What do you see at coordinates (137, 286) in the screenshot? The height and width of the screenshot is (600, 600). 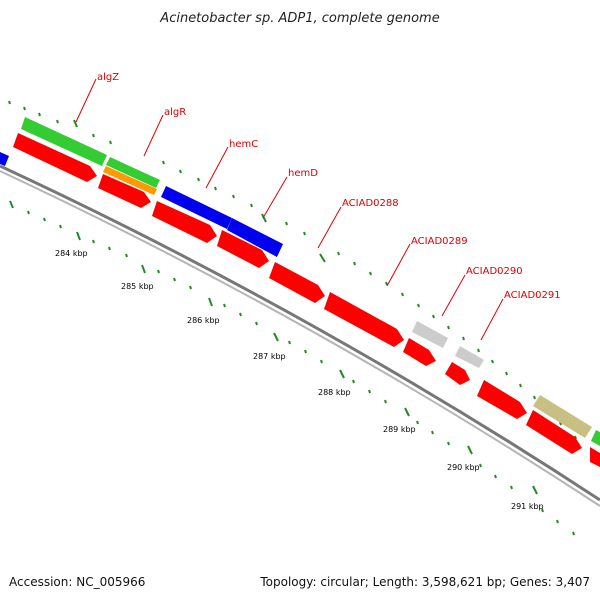 I see `tick-label: 285 kbp` at bounding box center [137, 286].